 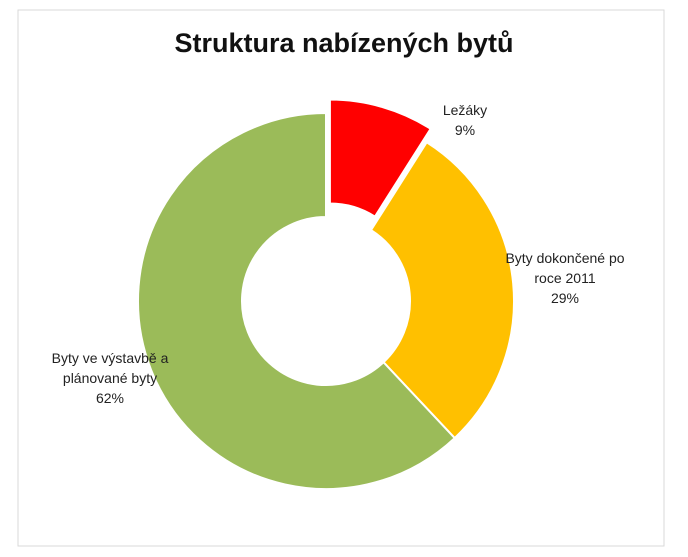 What do you see at coordinates (565, 268) in the screenshot?
I see `category-label: Byty dokončené po roce 2011` at bounding box center [565, 268].